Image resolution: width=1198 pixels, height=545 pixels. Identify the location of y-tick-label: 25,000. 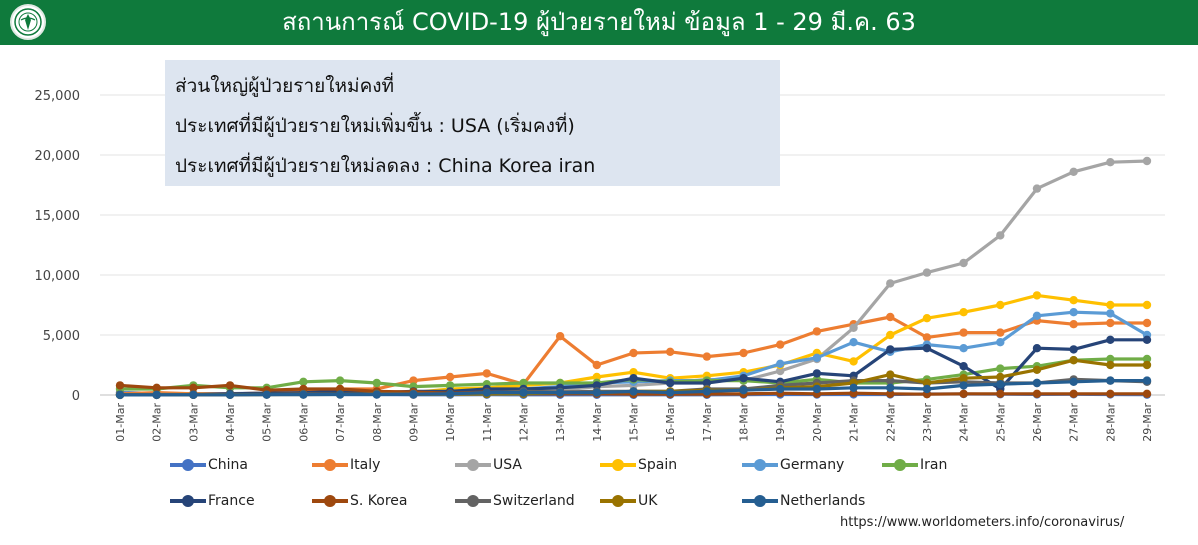
(58, 96).